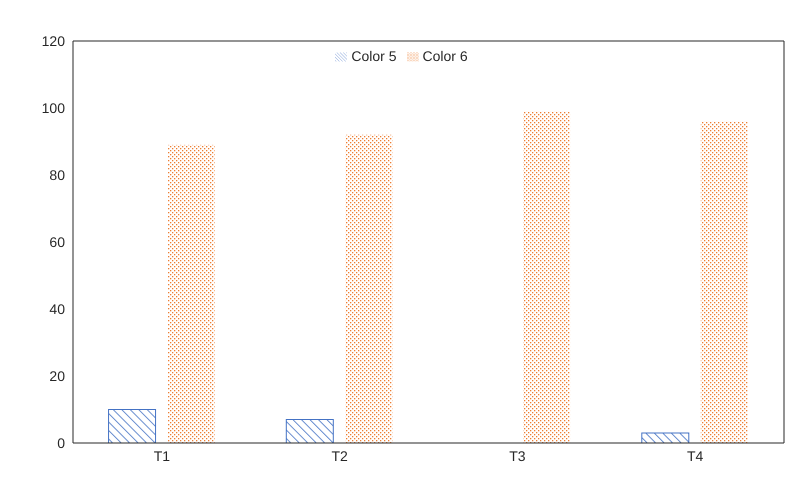 Image resolution: width=803 pixels, height=489 pixels. Describe the element at coordinates (339, 456) in the screenshot. I see `x-tick-label: T2` at that location.